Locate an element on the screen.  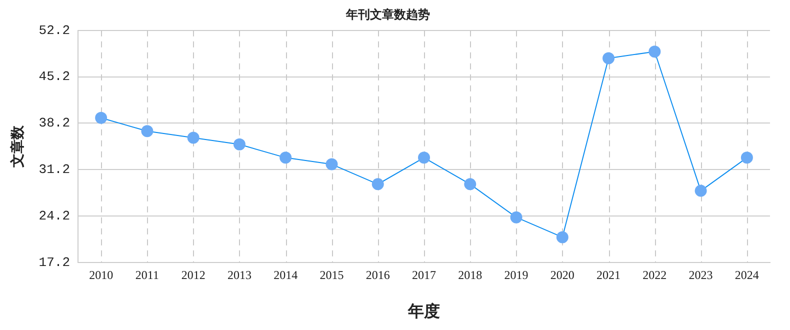
x-tick-label: 2012 is located at coordinates (193, 275).